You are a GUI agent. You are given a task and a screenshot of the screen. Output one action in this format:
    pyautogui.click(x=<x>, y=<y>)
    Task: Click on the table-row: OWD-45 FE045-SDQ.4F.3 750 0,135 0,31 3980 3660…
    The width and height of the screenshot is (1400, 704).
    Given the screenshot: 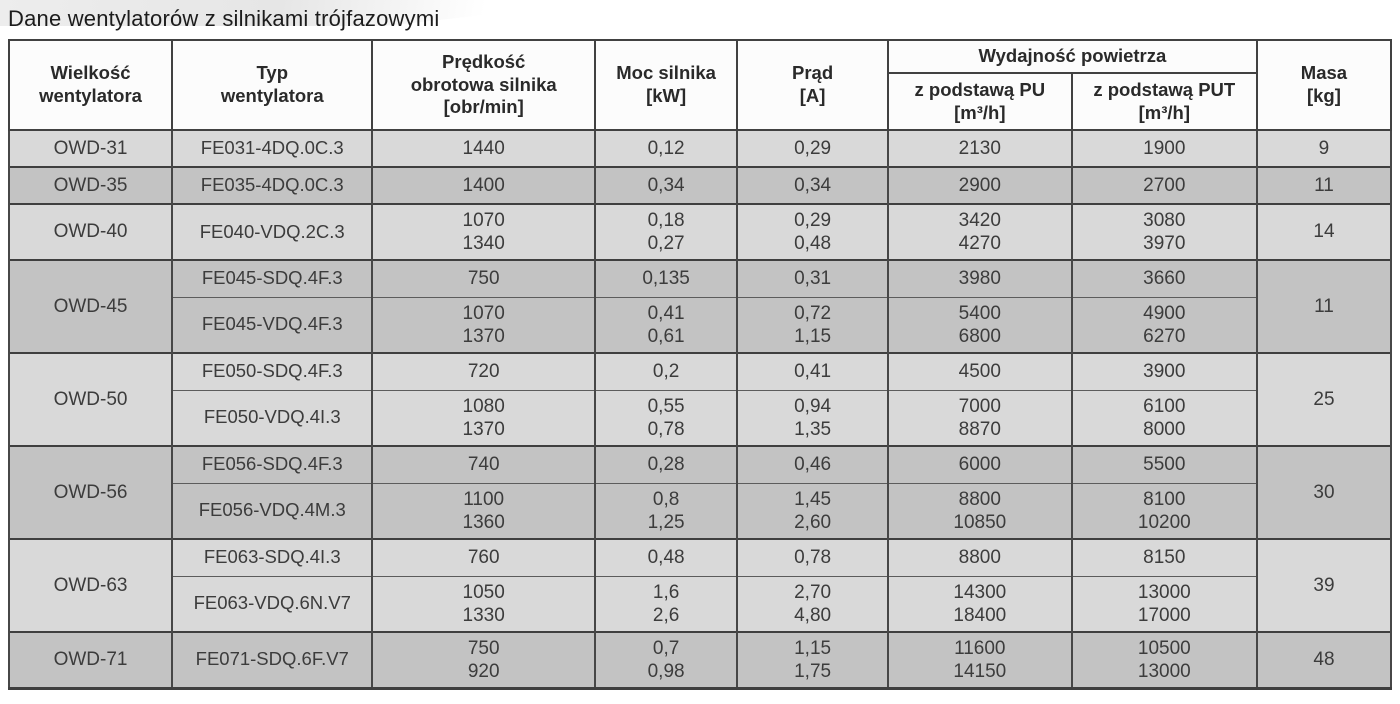 What is the action you would take?
    pyautogui.click(x=700, y=306)
    